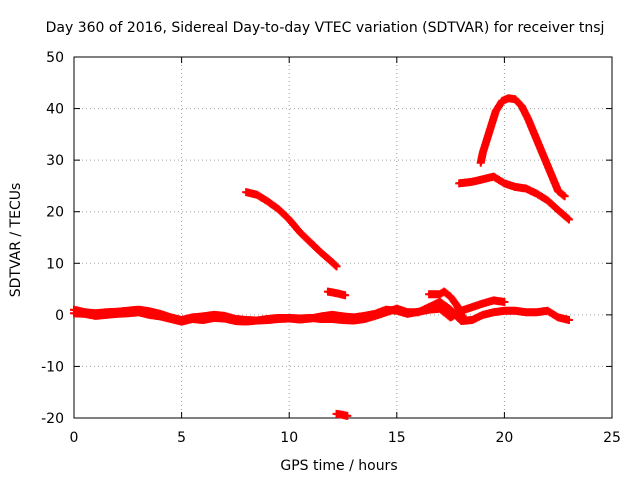  Describe the element at coordinates (291, 229) in the screenshot. I see `series-arc-morning` at that location.